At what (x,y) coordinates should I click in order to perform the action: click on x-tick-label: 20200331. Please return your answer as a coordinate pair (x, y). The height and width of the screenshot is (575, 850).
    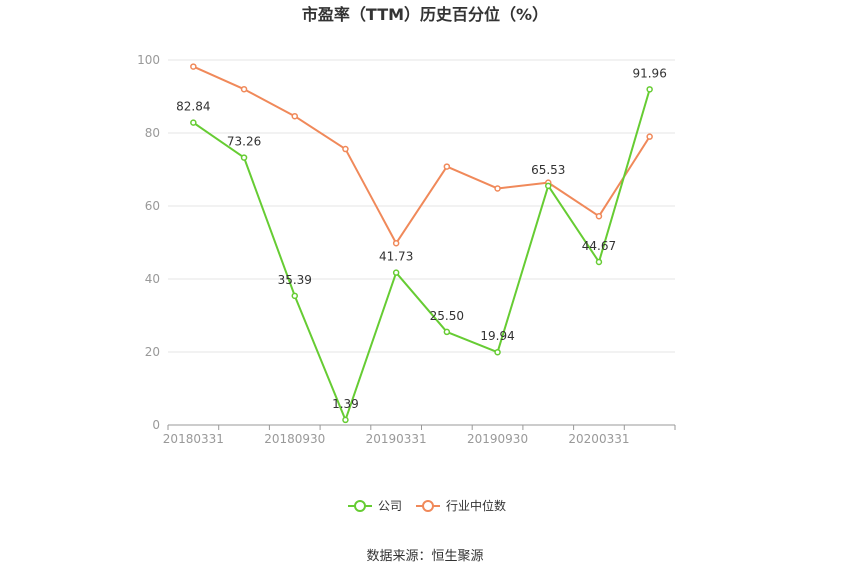
    Looking at the image, I should click on (598, 439).